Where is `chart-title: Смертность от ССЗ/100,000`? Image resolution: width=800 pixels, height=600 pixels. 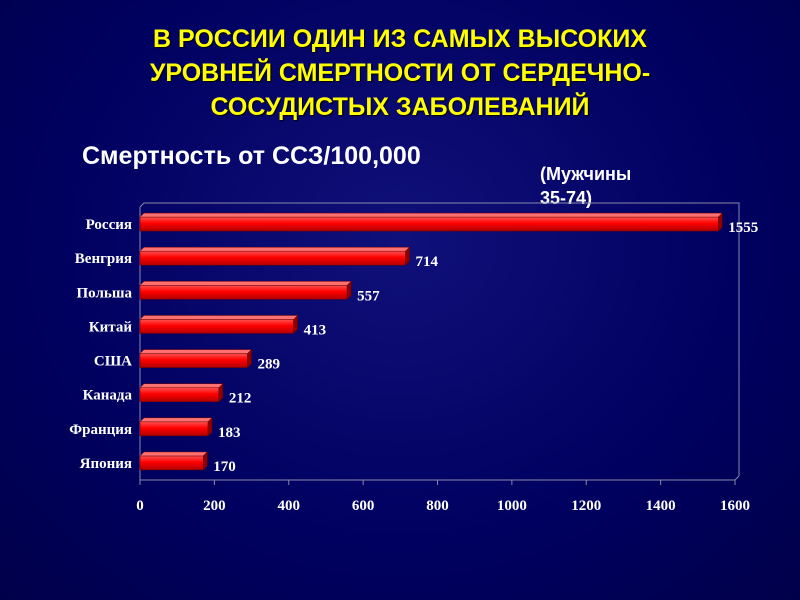 chart-title: Смертность от ССЗ/100,000 is located at coordinates (251, 156).